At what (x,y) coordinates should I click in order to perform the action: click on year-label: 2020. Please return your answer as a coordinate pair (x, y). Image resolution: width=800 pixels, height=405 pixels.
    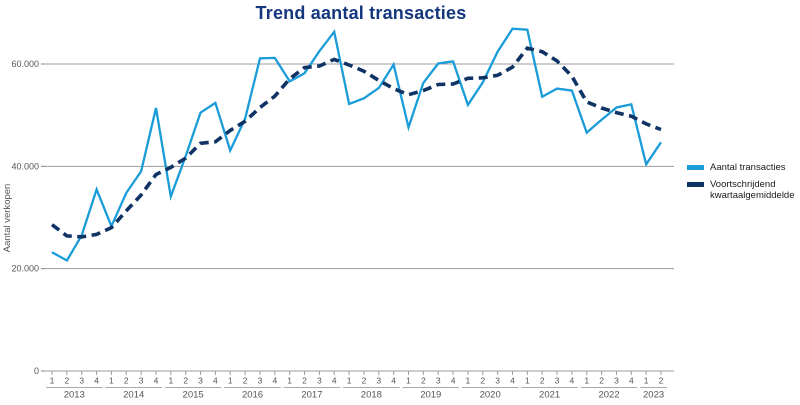
    Looking at the image, I should click on (490, 395).